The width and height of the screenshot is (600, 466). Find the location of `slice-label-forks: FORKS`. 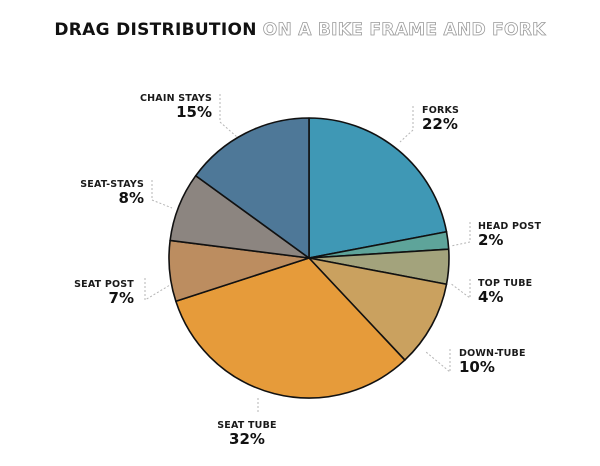

slice-label-forks: FORKS is located at coordinates (440, 110).